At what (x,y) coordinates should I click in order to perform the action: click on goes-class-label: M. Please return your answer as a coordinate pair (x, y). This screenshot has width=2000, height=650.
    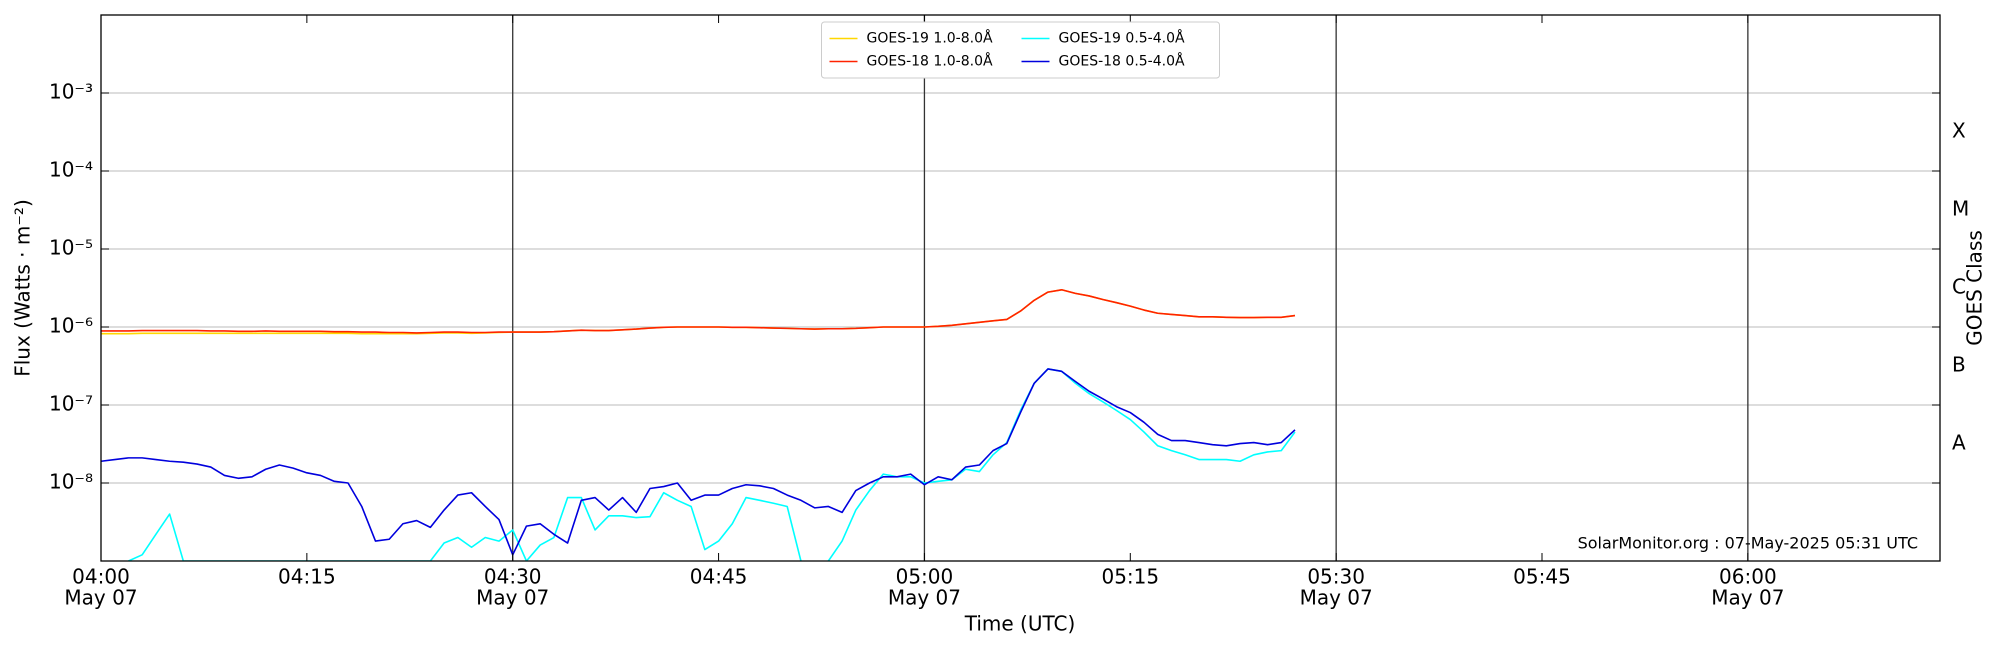
    Looking at the image, I should click on (1960, 209).